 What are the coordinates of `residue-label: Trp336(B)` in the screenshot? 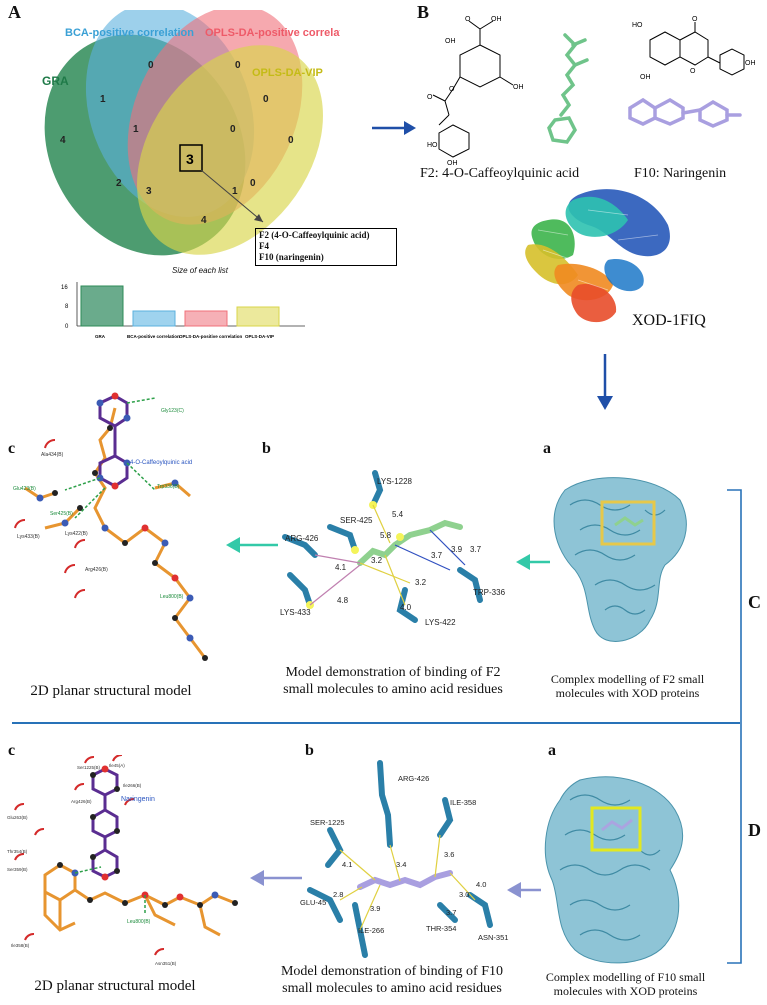 It's located at (168, 487).